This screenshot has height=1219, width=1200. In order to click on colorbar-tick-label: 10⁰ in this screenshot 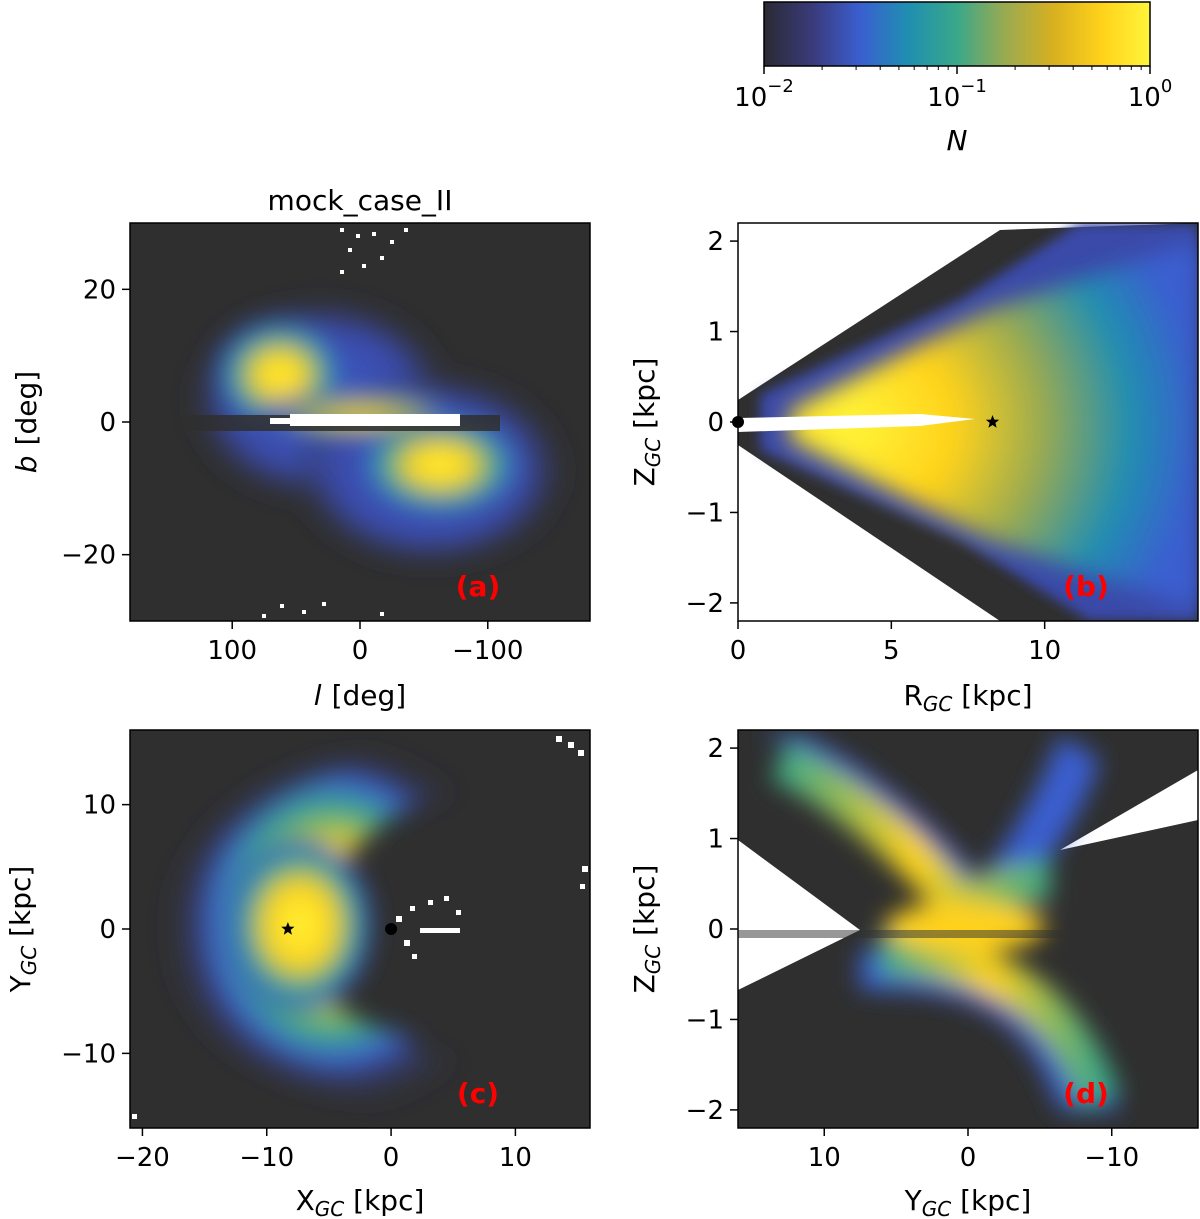, I will do `click(1150, 94)`.